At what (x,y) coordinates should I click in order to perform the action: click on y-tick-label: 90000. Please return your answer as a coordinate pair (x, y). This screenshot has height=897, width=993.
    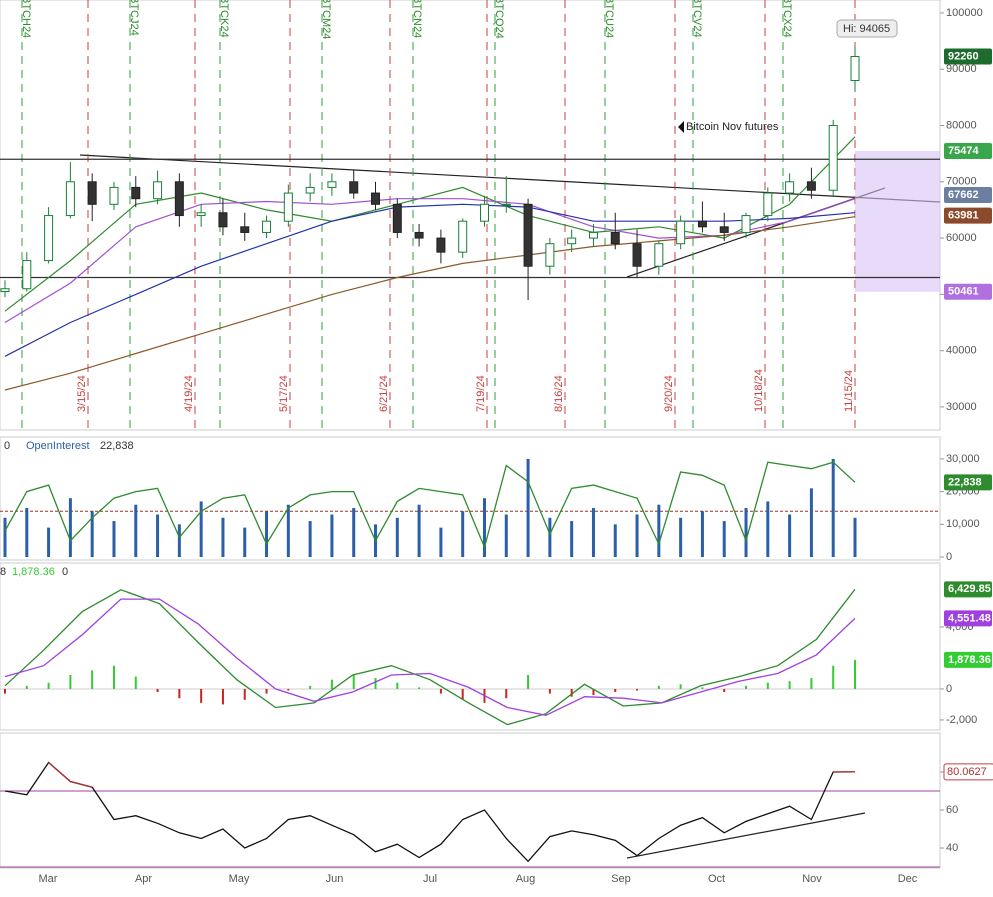
    Looking at the image, I should click on (961, 69).